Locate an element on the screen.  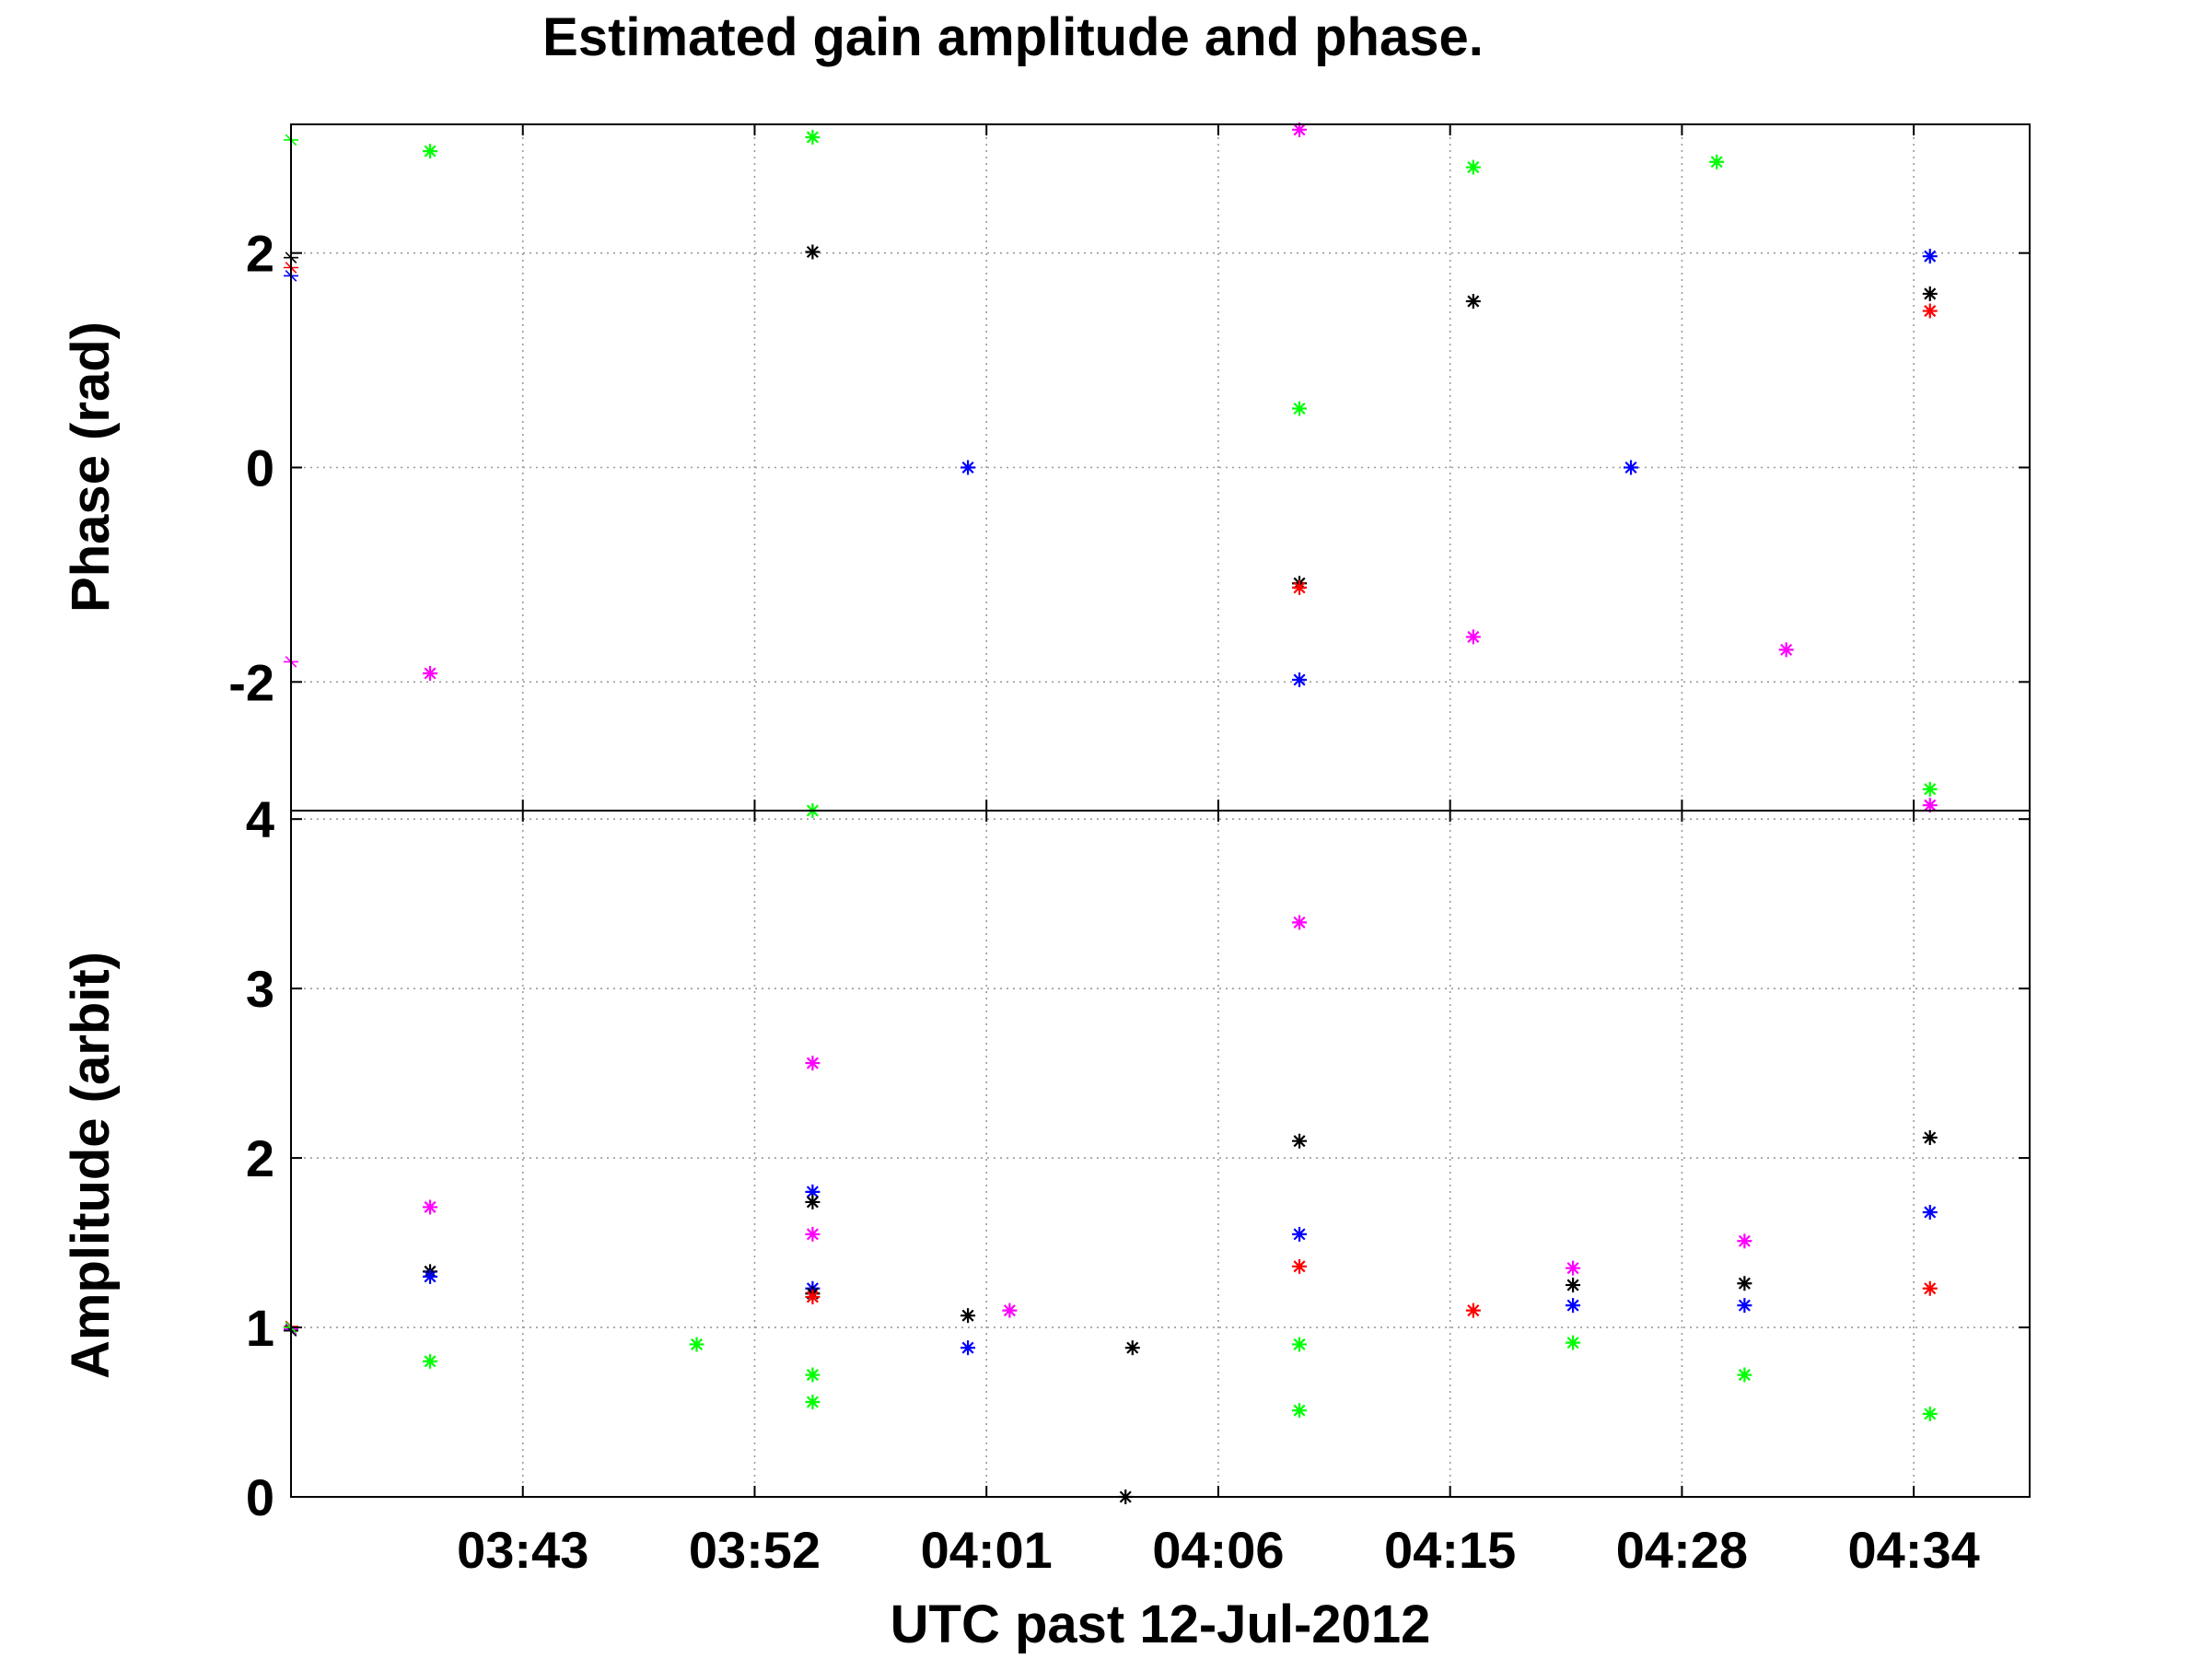
phase-y-tick-label: 0 is located at coordinates (260, 468).